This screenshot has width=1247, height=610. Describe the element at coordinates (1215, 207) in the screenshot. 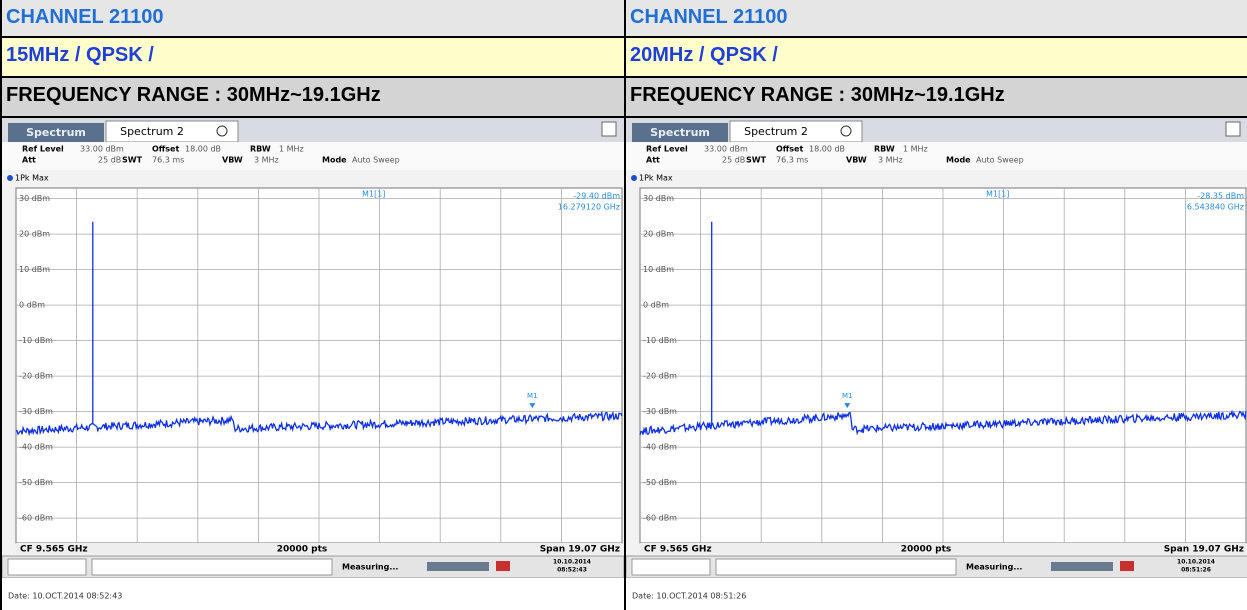

I see `marker-freq: 6.543840 GHz` at that location.